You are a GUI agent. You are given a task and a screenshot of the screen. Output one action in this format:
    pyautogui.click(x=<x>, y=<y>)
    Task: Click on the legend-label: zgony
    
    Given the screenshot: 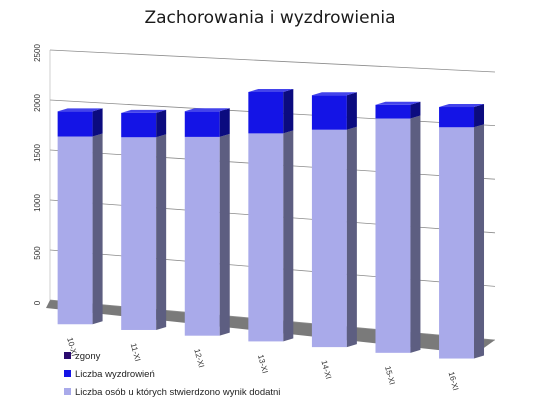 What is the action you would take?
    pyautogui.click(x=88, y=356)
    